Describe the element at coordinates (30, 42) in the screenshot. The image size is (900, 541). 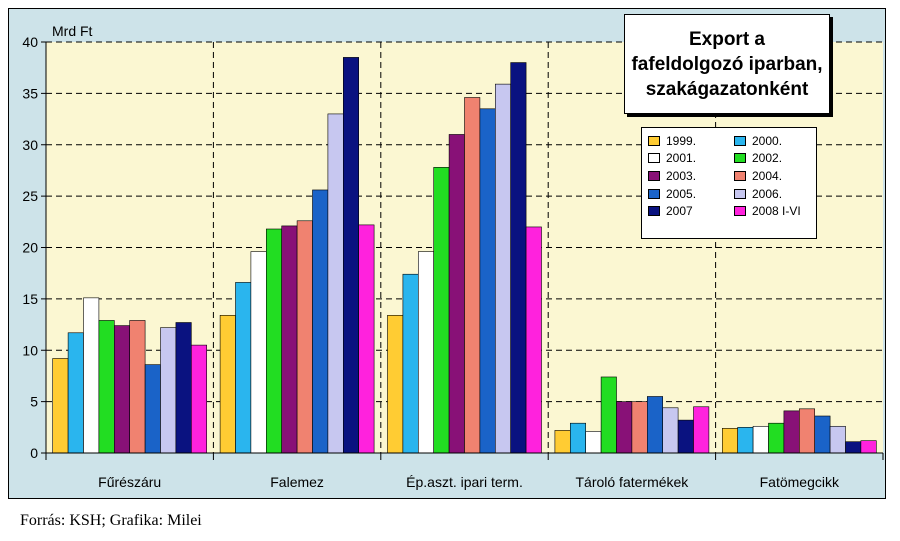
I see `y-tick-label: 40` at that location.